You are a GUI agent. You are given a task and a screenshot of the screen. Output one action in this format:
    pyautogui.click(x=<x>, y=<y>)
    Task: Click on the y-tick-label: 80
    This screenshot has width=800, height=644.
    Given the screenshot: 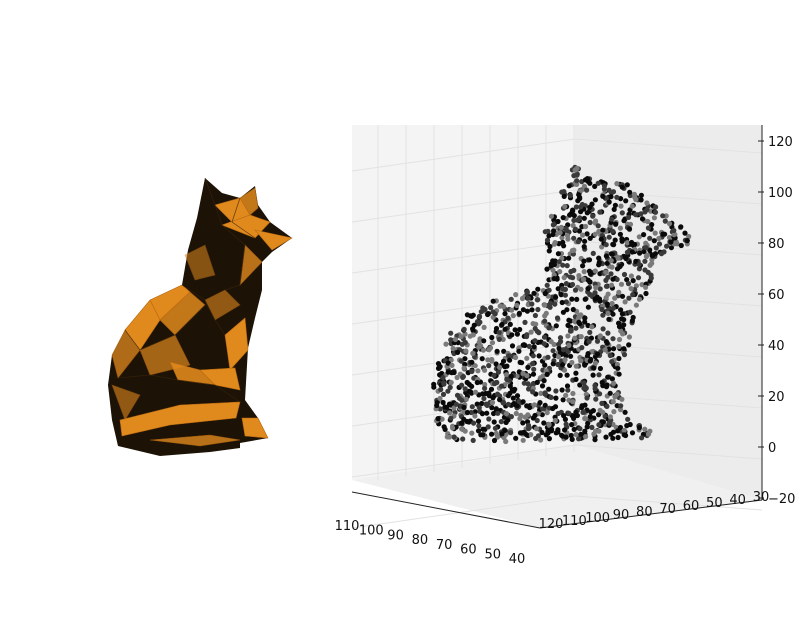 What is the action you would take?
    pyautogui.click(x=644, y=512)
    